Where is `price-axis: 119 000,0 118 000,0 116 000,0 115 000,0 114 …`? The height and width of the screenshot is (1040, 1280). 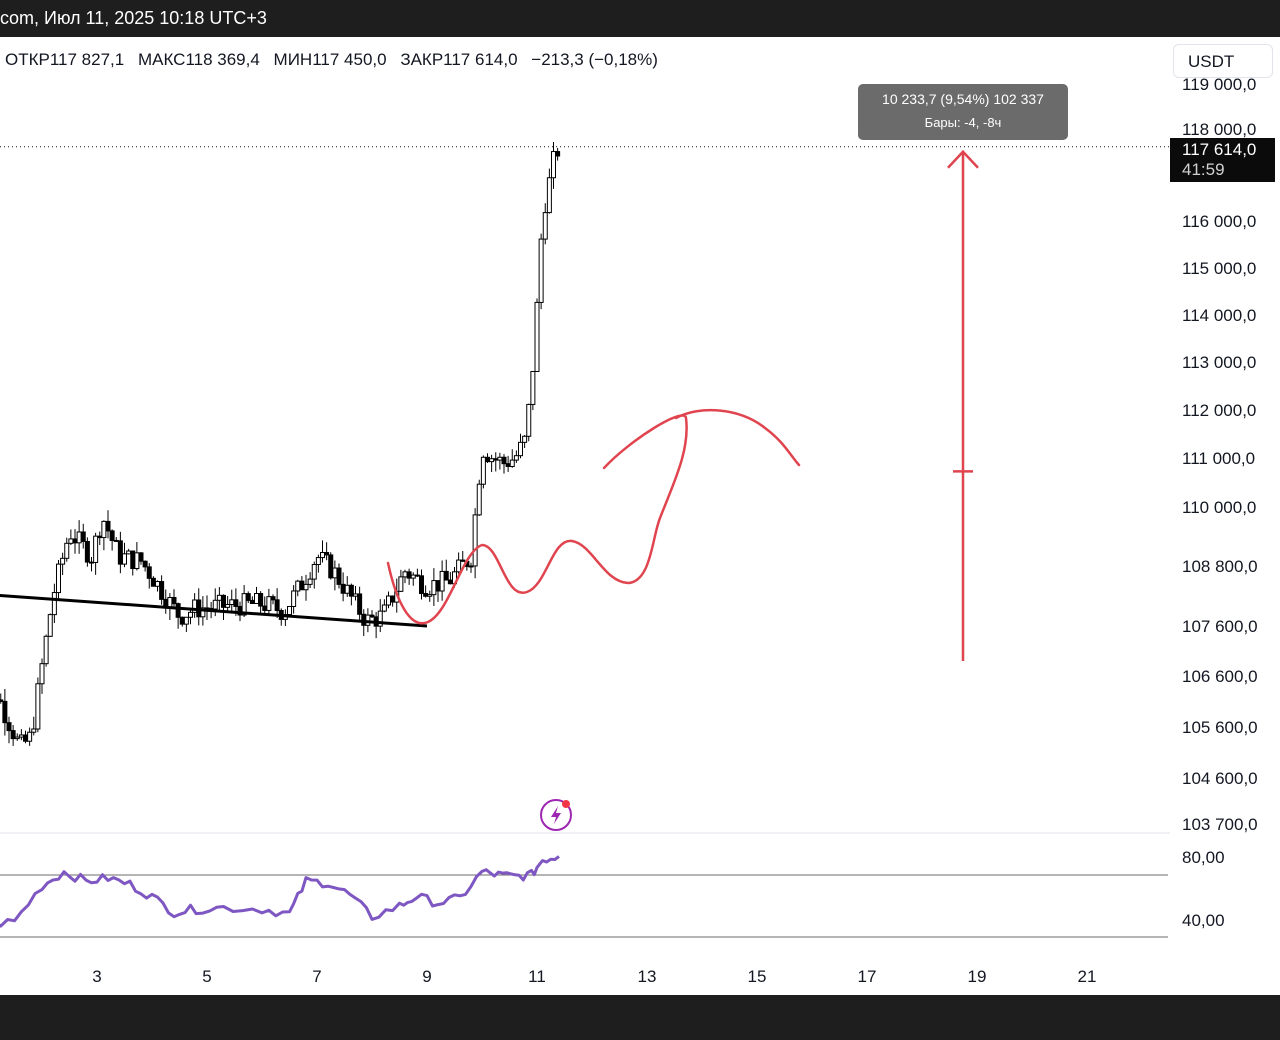
price-axis: 119 000,0 118 000,0 116 000,0 115 000,0 114 … is located at coordinates (1220, 454).